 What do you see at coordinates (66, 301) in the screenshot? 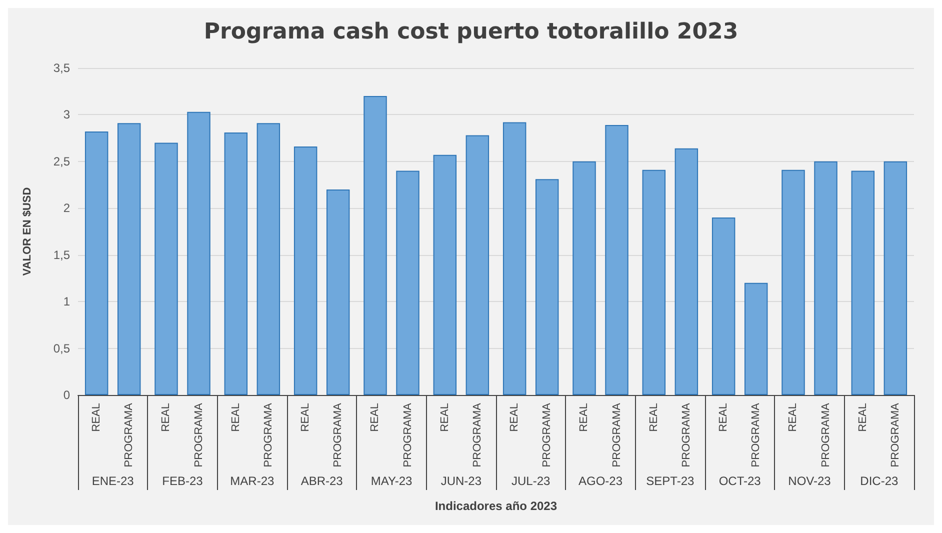
I see `y-tick-label: 1` at bounding box center [66, 301].